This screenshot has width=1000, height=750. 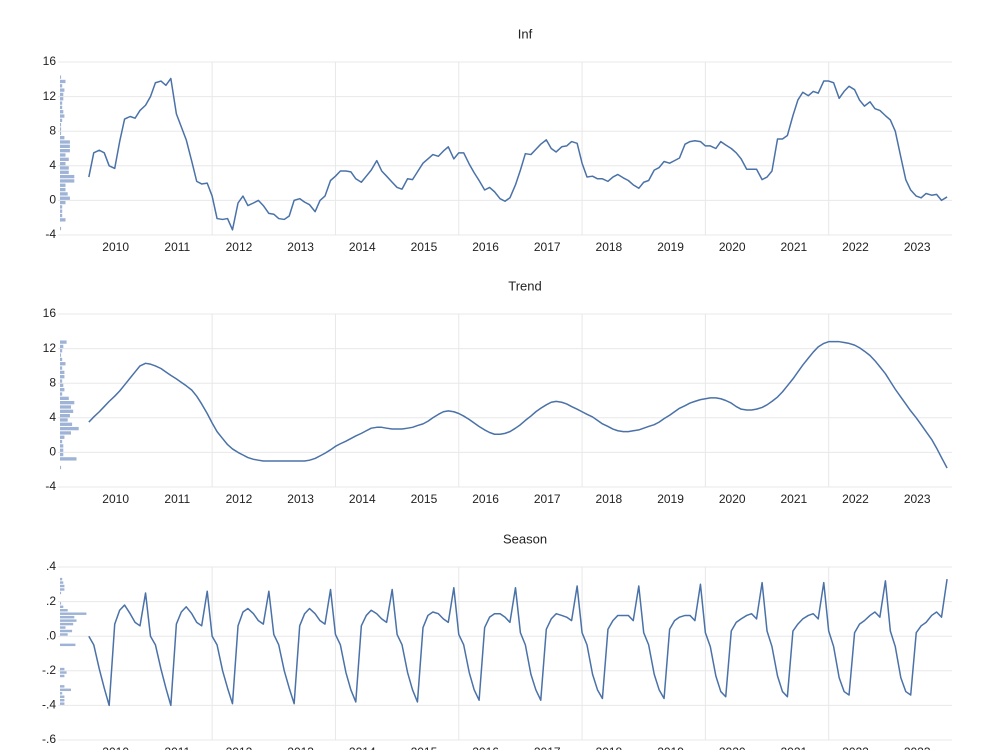 What do you see at coordinates (49, 739) in the screenshot?
I see `y-tick-label: -.6` at bounding box center [49, 739].